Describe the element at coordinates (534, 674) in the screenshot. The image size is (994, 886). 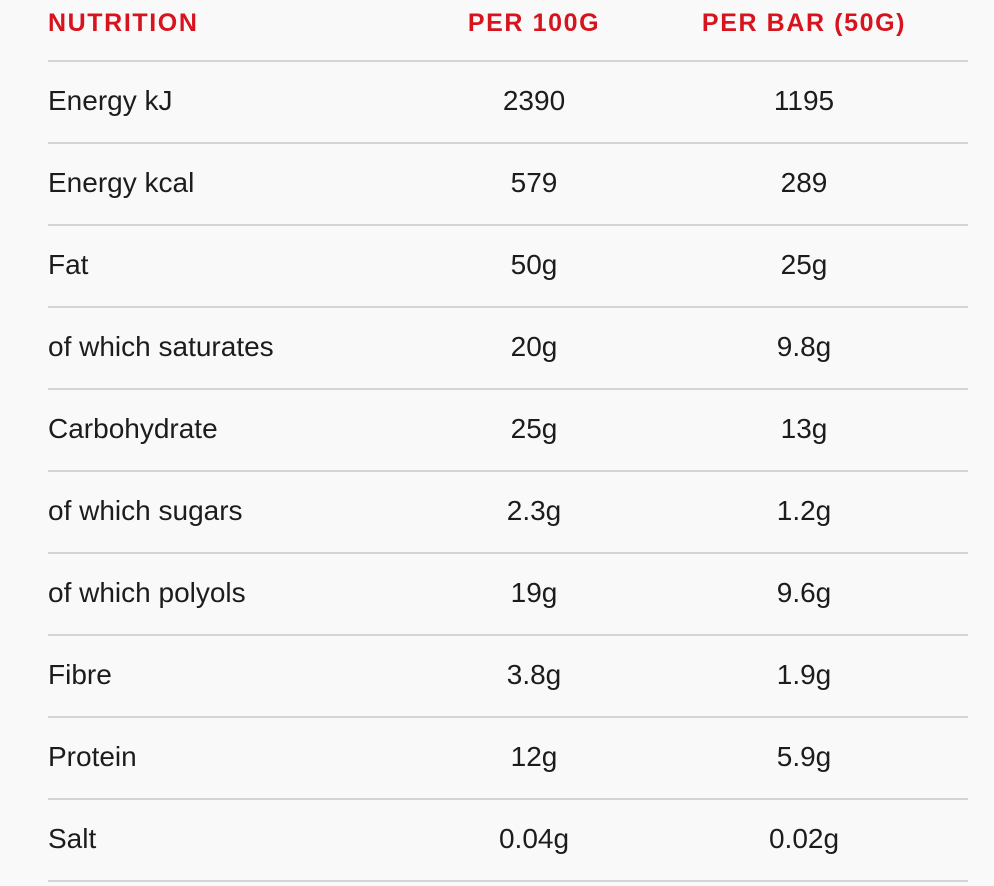
I see `value-per-100g: 3.8g` at that location.